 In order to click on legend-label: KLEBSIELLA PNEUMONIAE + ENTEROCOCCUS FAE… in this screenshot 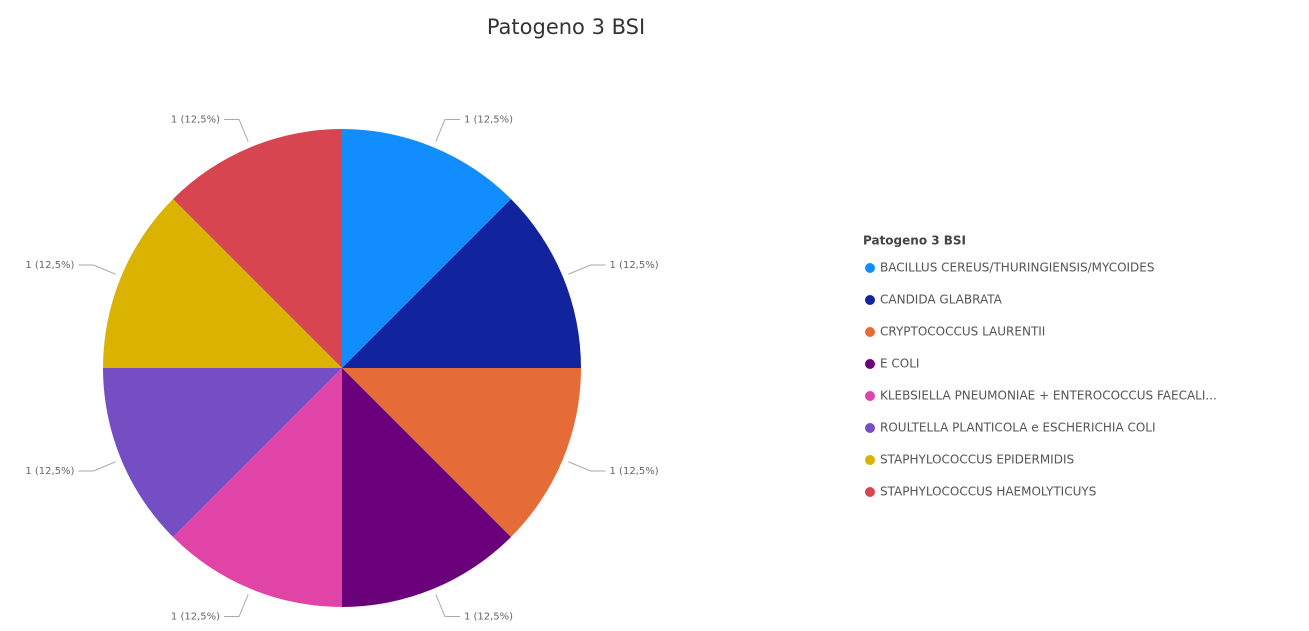, I will do `click(1048, 396)`.